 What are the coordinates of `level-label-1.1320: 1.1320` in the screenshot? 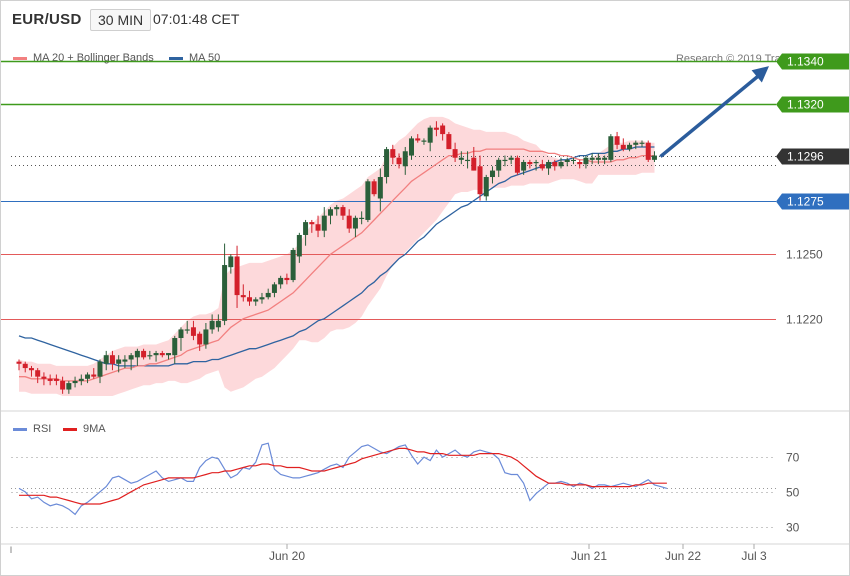 It's located at (805, 105).